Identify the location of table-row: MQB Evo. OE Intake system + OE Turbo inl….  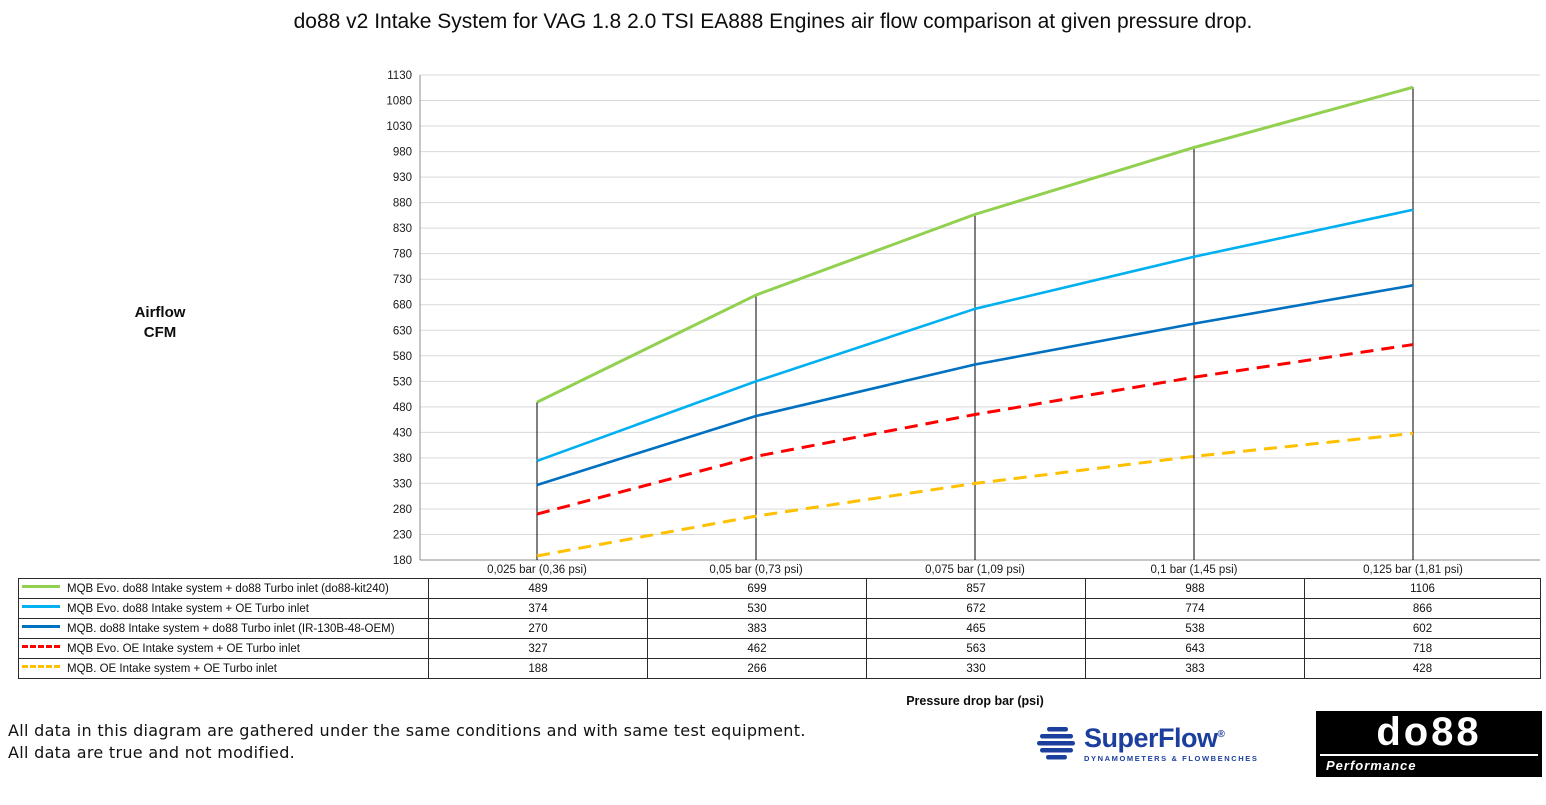
(779, 648).